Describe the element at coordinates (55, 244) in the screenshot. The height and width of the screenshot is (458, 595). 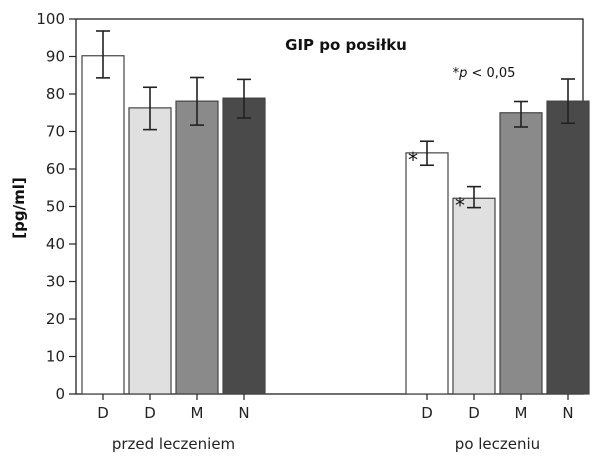
I see `y-tick-label: 40` at that location.